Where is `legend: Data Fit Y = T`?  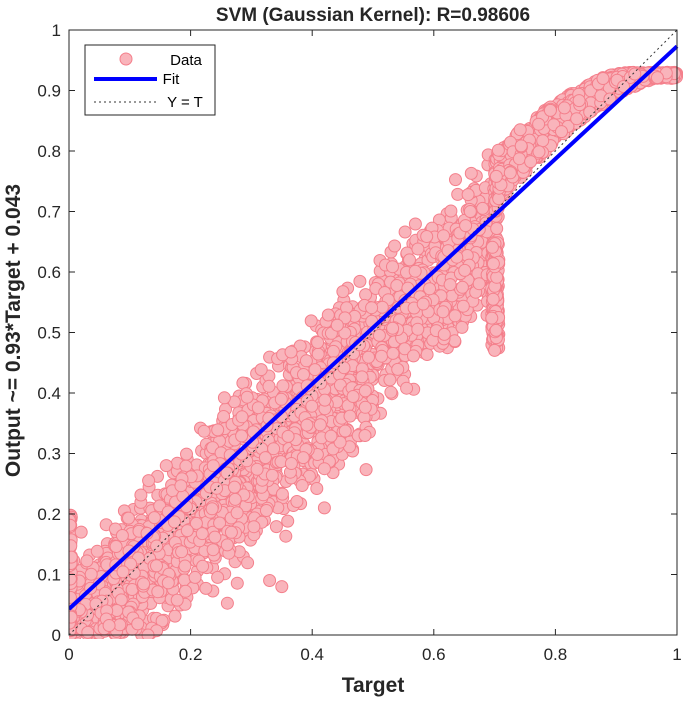
legend: Data Fit Y = T is located at coordinates (150, 80).